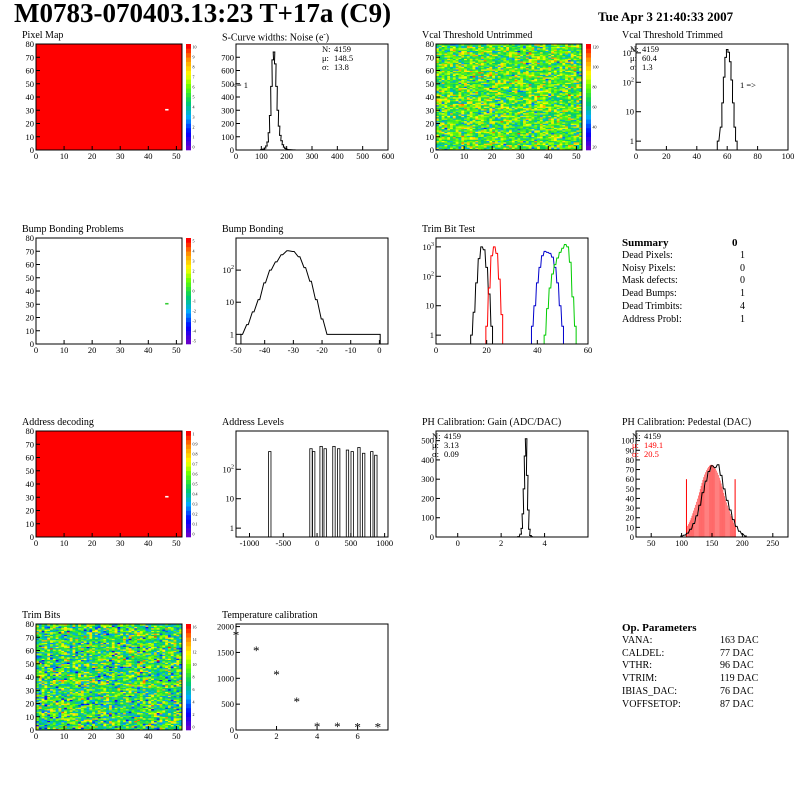 This screenshot has width=796, height=795. I want to click on summary-label: Dead Trimbits:, so click(652, 306).